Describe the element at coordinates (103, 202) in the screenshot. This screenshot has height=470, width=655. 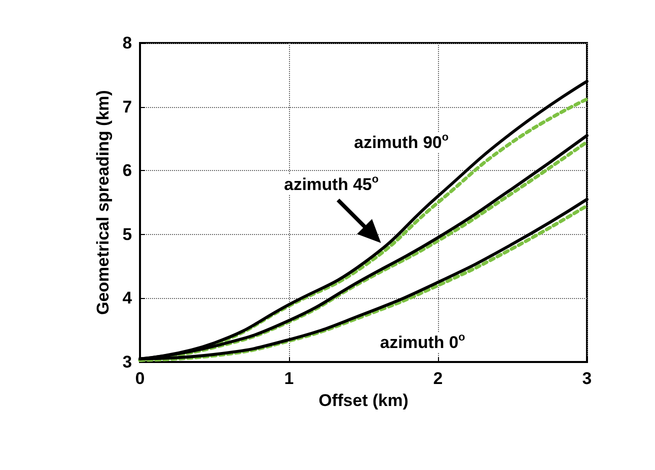
I see `y-axis-title: Geometrical spreading (km)` at that location.